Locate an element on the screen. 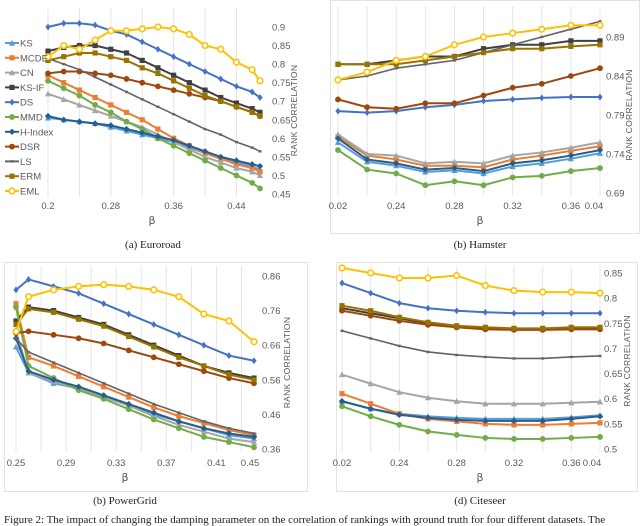  series-h-index is located at coordinates (469, 155).